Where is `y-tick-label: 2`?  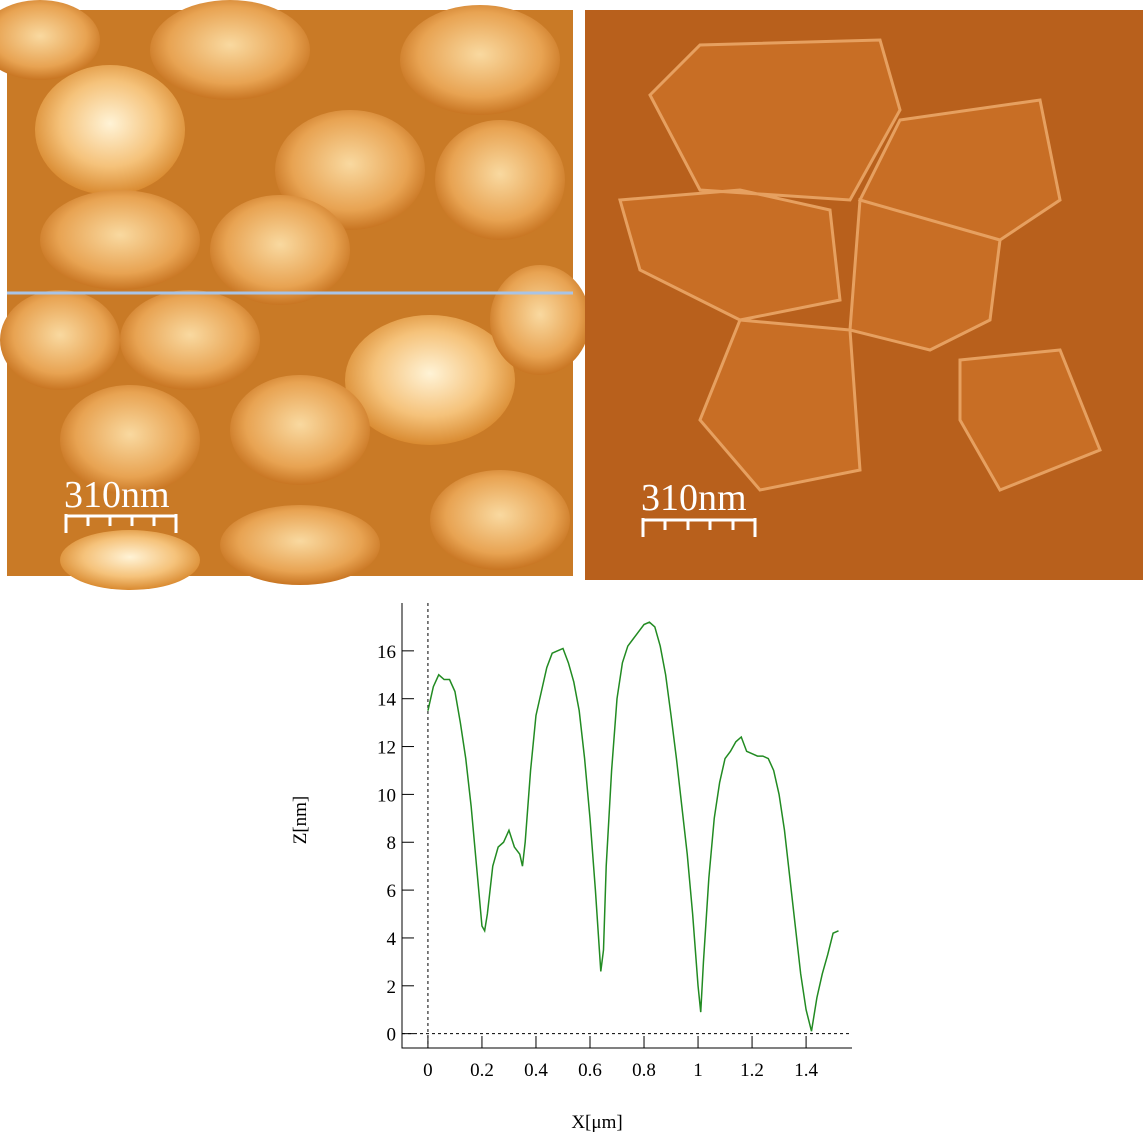 y-tick-label: 2 is located at coordinates (392, 987).